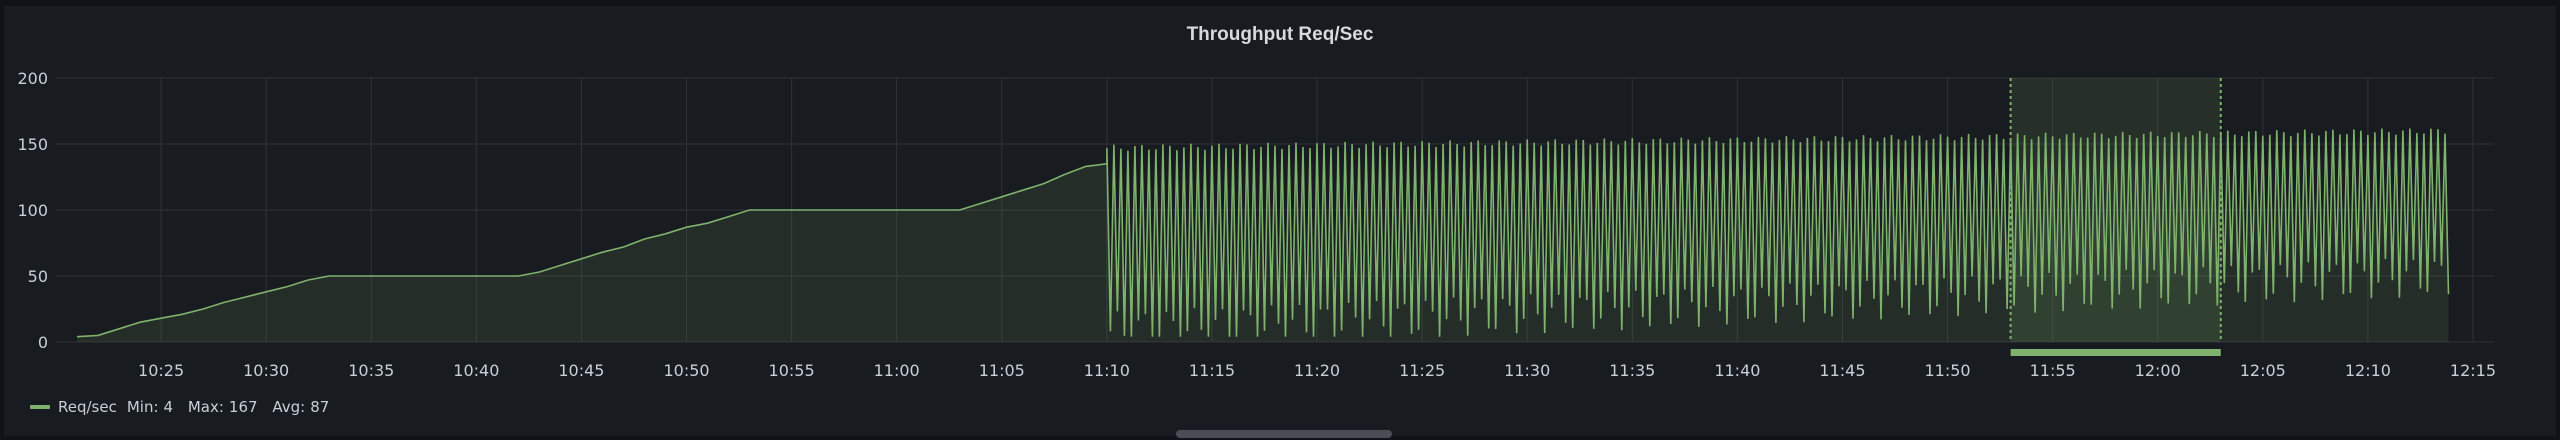 The width and height of the screenshot is (2560, 440). What do you see at coordinates (2368, 370) in the screenshot?
I see `x-tick-label: 12:10` at bounding box center [2368, 370].